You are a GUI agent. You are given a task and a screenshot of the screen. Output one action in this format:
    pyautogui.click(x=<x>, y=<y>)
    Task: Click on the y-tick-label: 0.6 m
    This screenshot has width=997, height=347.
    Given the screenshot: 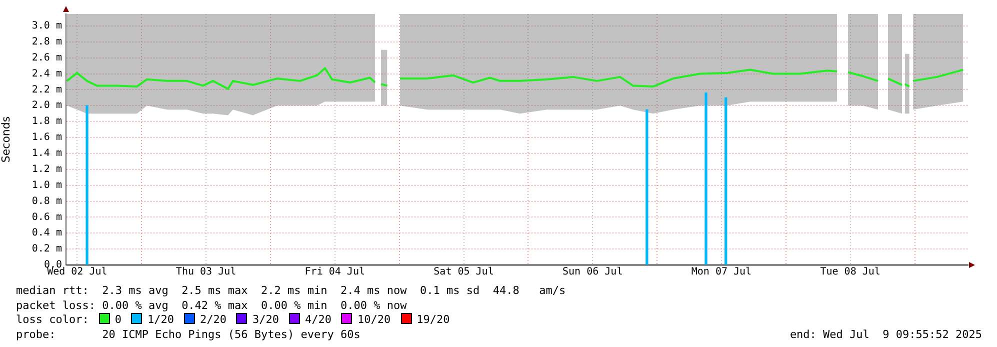 What is the action you would take?
    pyautogui.click(x=47, y=217)
    